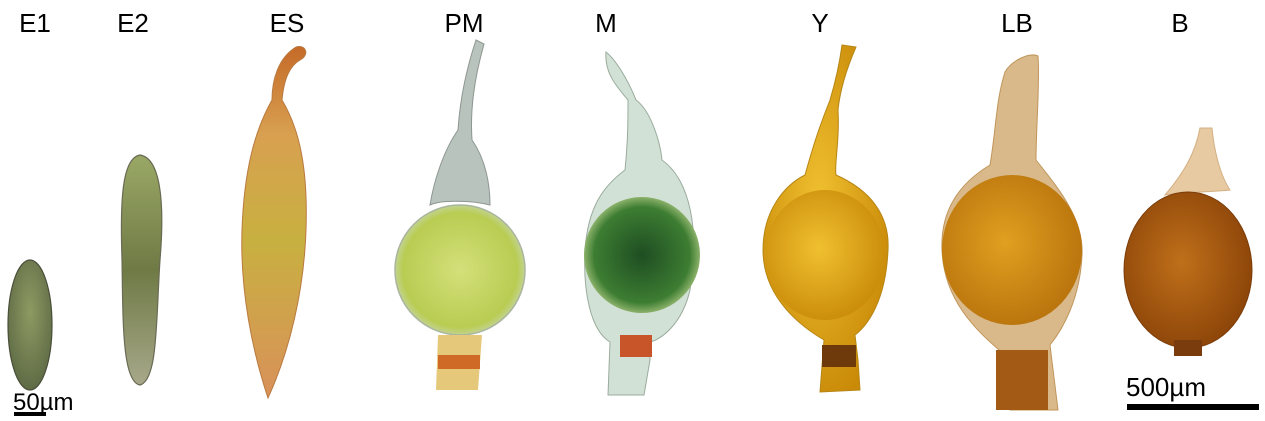 This screenshot has width=1265, height=421. Describe the element at coordinates (30, 325) in the screenshot. I see `specimen-e1` at that location.